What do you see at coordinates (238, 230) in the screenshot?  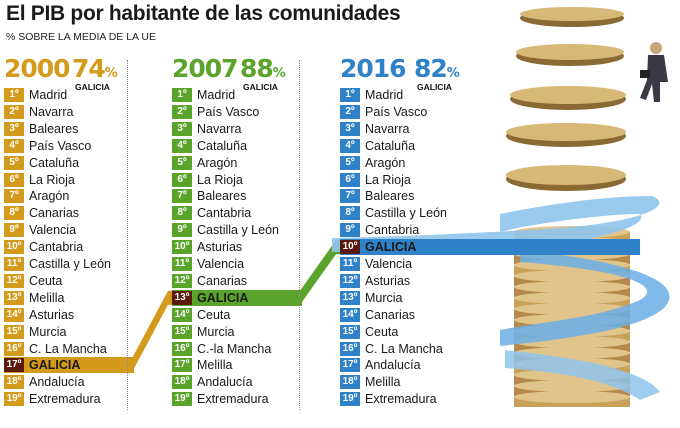 I see `region-name: Castilla y León` at bounding box center [238, 230].